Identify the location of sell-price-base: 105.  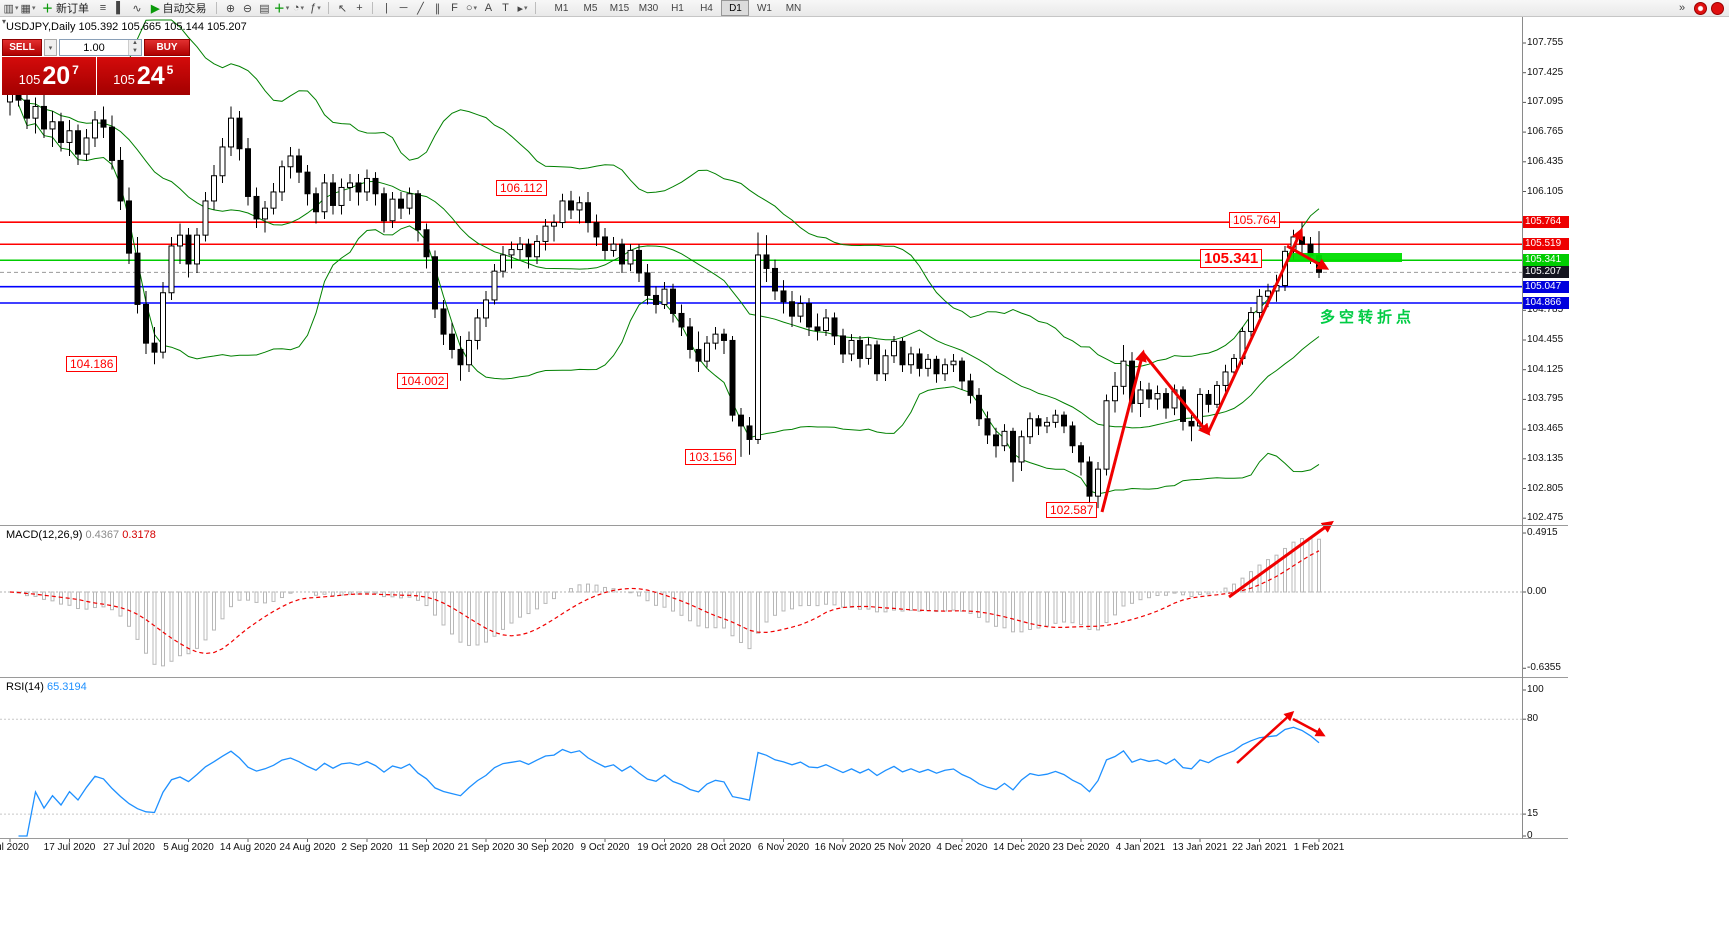
(29, 79).